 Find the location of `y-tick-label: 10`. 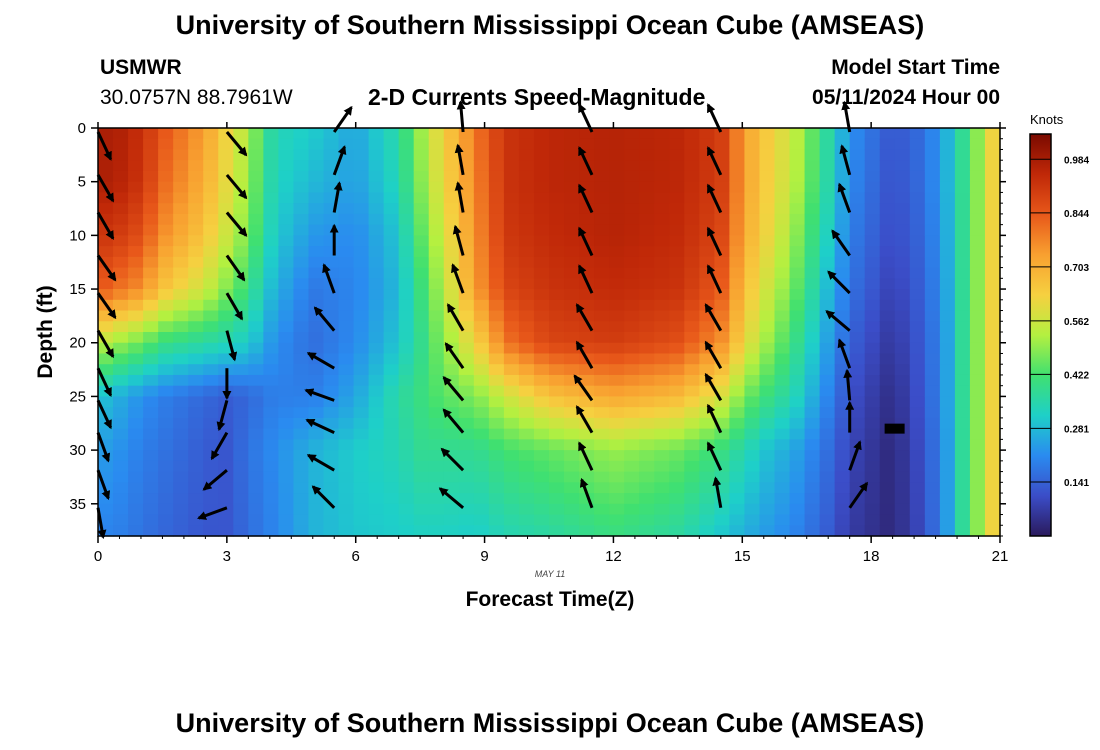

y-tick-label: 10 is located at coordinates (77, 235).